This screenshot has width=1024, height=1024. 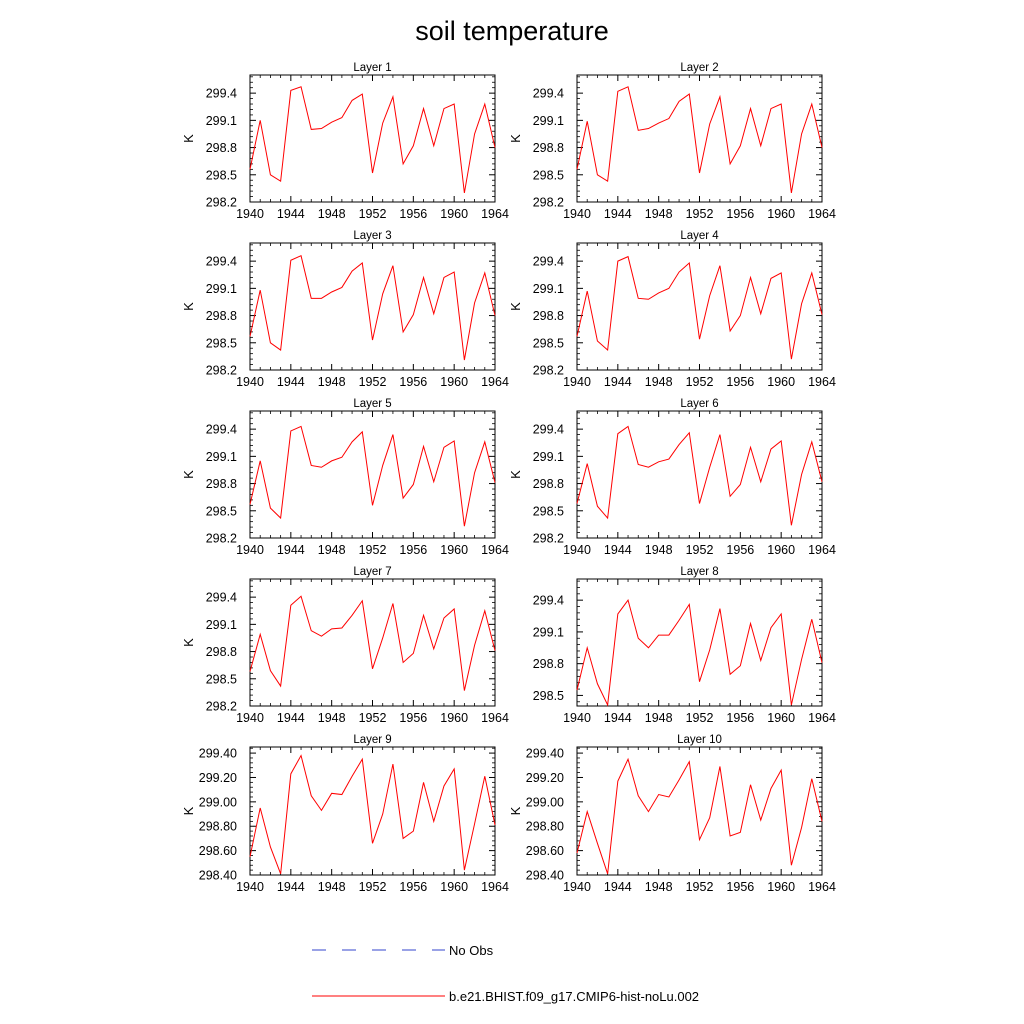 I want to click on y-tick-label: 299.40, so click(x=545, y=754).